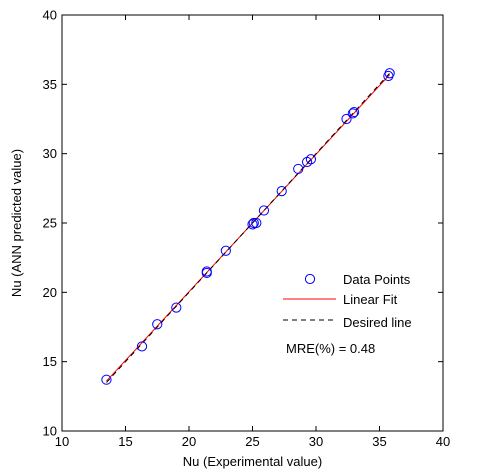 The width and height of the screenshot is (482, 474). What do you see at coordinates (50, 153) in the screenshot?
I see `y-tick-label: 30` at bounding box center [50, 153].